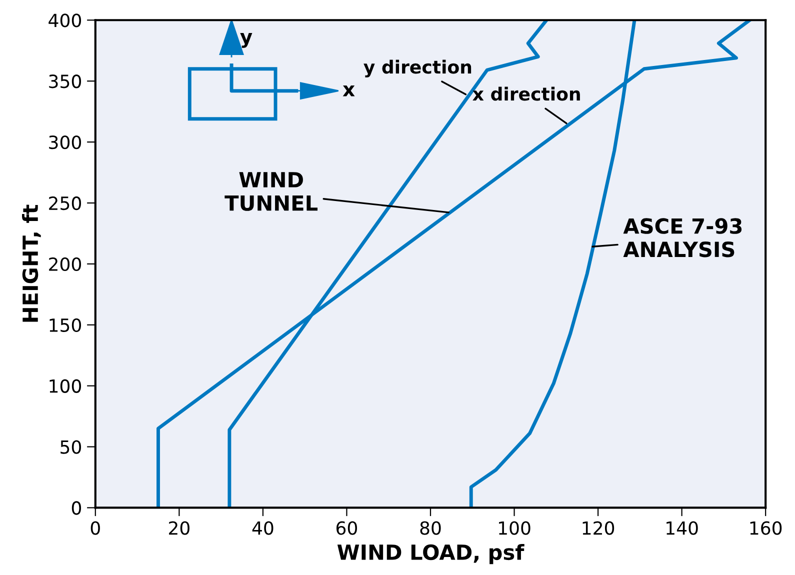 This screenshot has height=575, width=795. Describe the element at coordinates (271, 191) in the screenshot. I see `annotation: WIND TUNNEL` at that location.